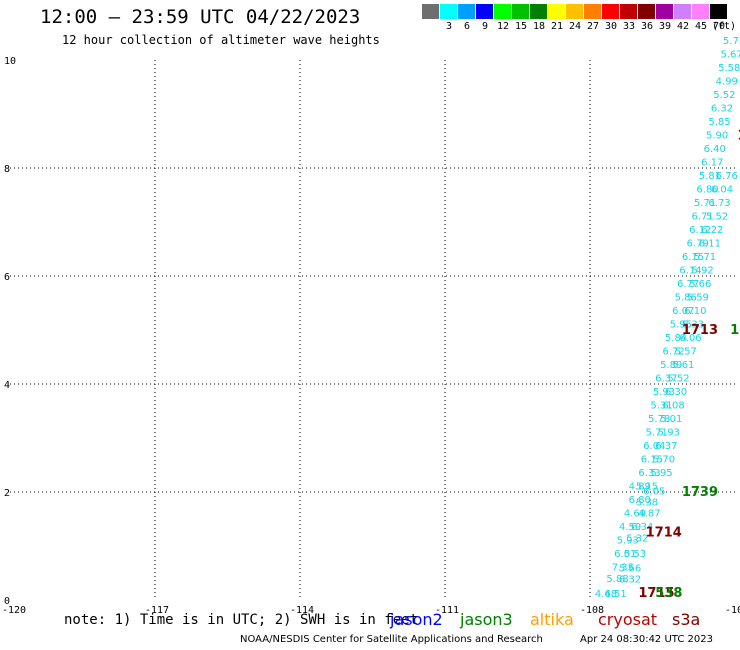 This screenshot has width=740, height=650. Describe the element at coordinates (654, 492) in the screenshot. I see `wave-height-value: 6.05` at that location.